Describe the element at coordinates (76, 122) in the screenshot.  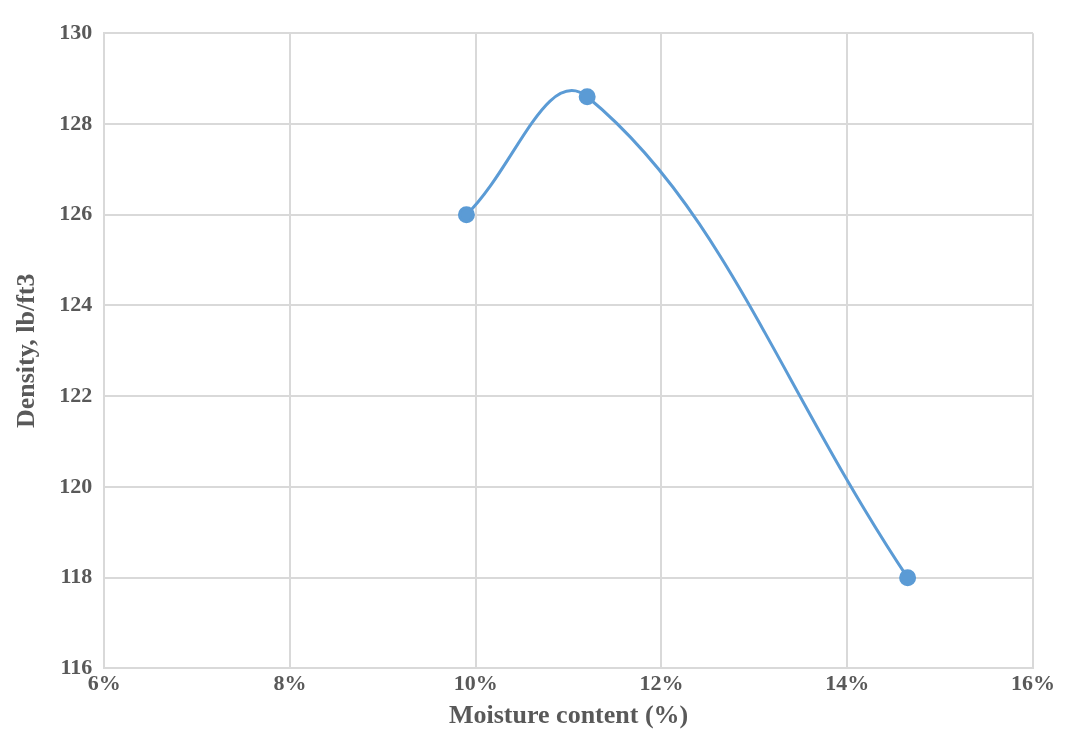
I see `y-tick-label: 128` at that location.